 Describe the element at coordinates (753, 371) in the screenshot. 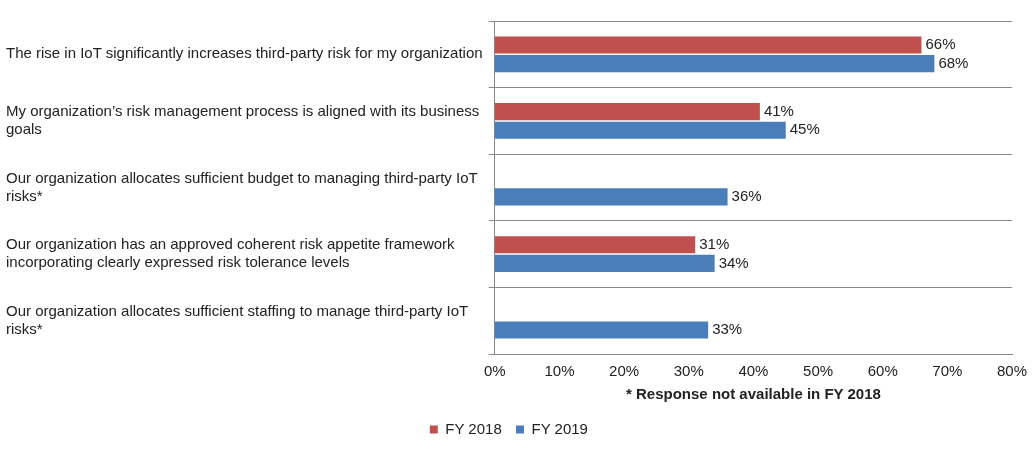

I see `x-tick-label: 40%` at that location.